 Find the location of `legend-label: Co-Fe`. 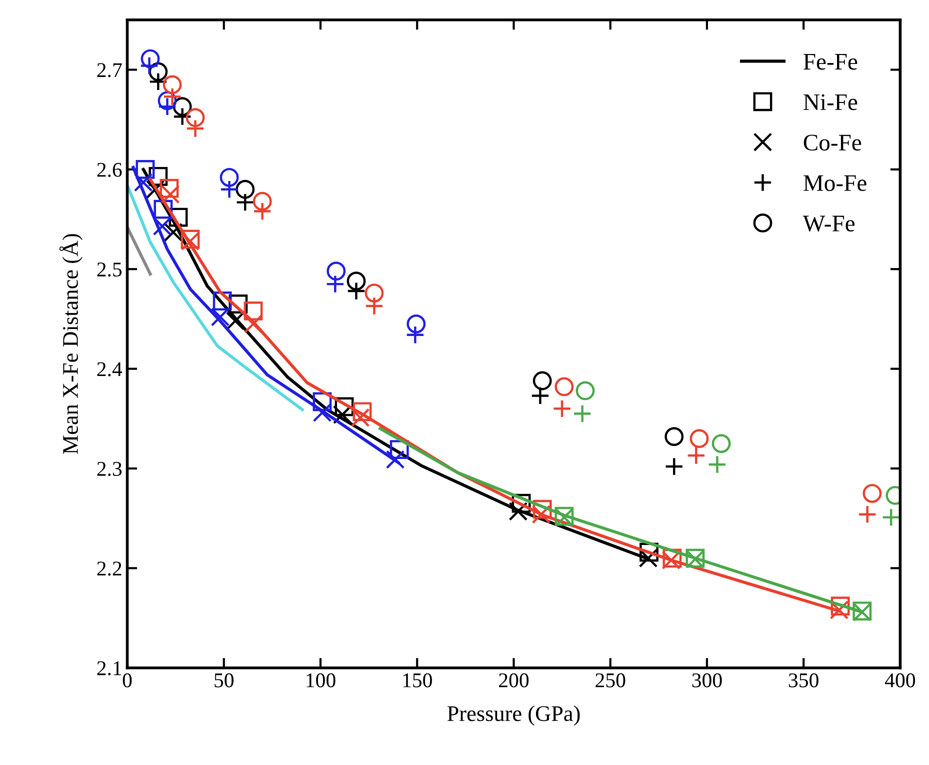

legend-label: Co-Fe is located at coordinates (833, 142).